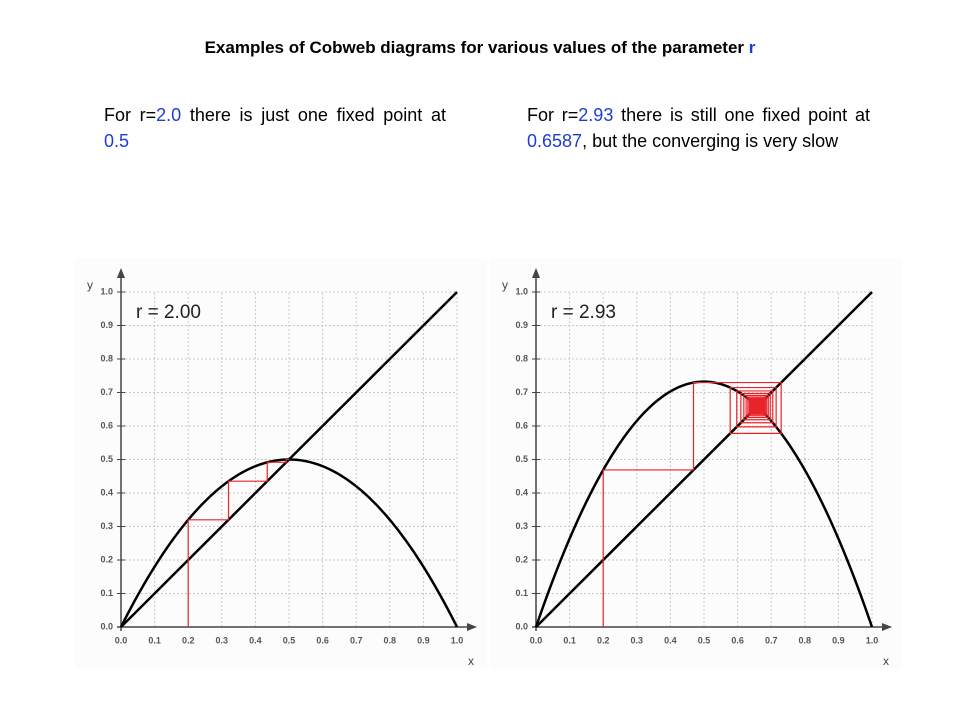 The image size is (960, 720). What do you see at coordinates (555, 141) in the screenshot?
I see `value: 0.6587` at bounding box center [555, 141].